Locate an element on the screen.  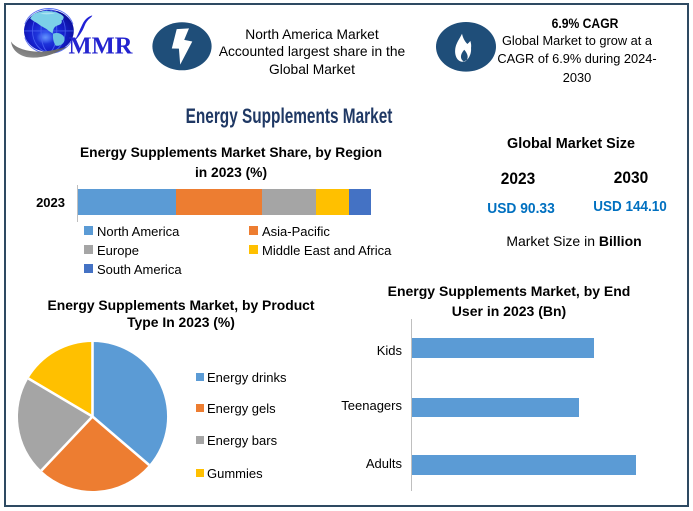
svg-text: MMR is located at coordinates (101, 46).